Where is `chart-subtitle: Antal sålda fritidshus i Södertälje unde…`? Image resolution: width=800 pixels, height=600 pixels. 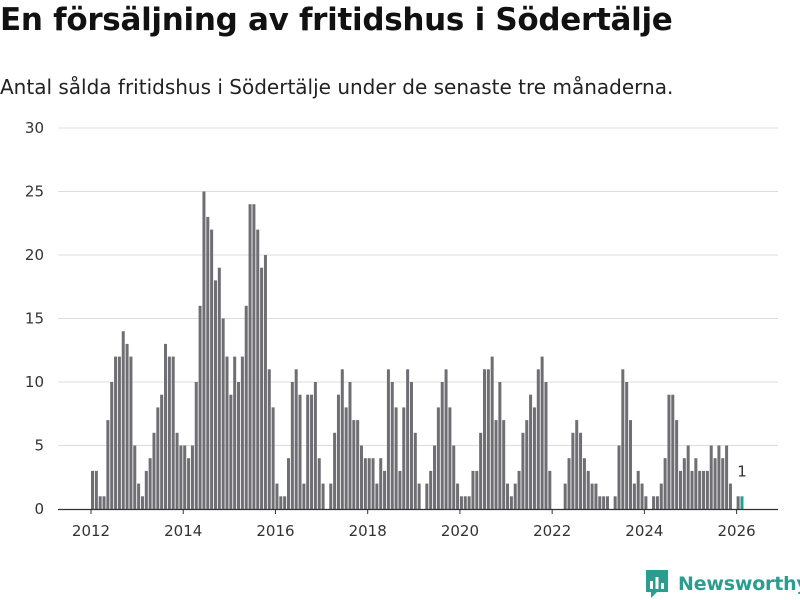 chart-subtitle: Antal sålda fritidshus i Södertälje unde… is located at coordinates (337, 87).